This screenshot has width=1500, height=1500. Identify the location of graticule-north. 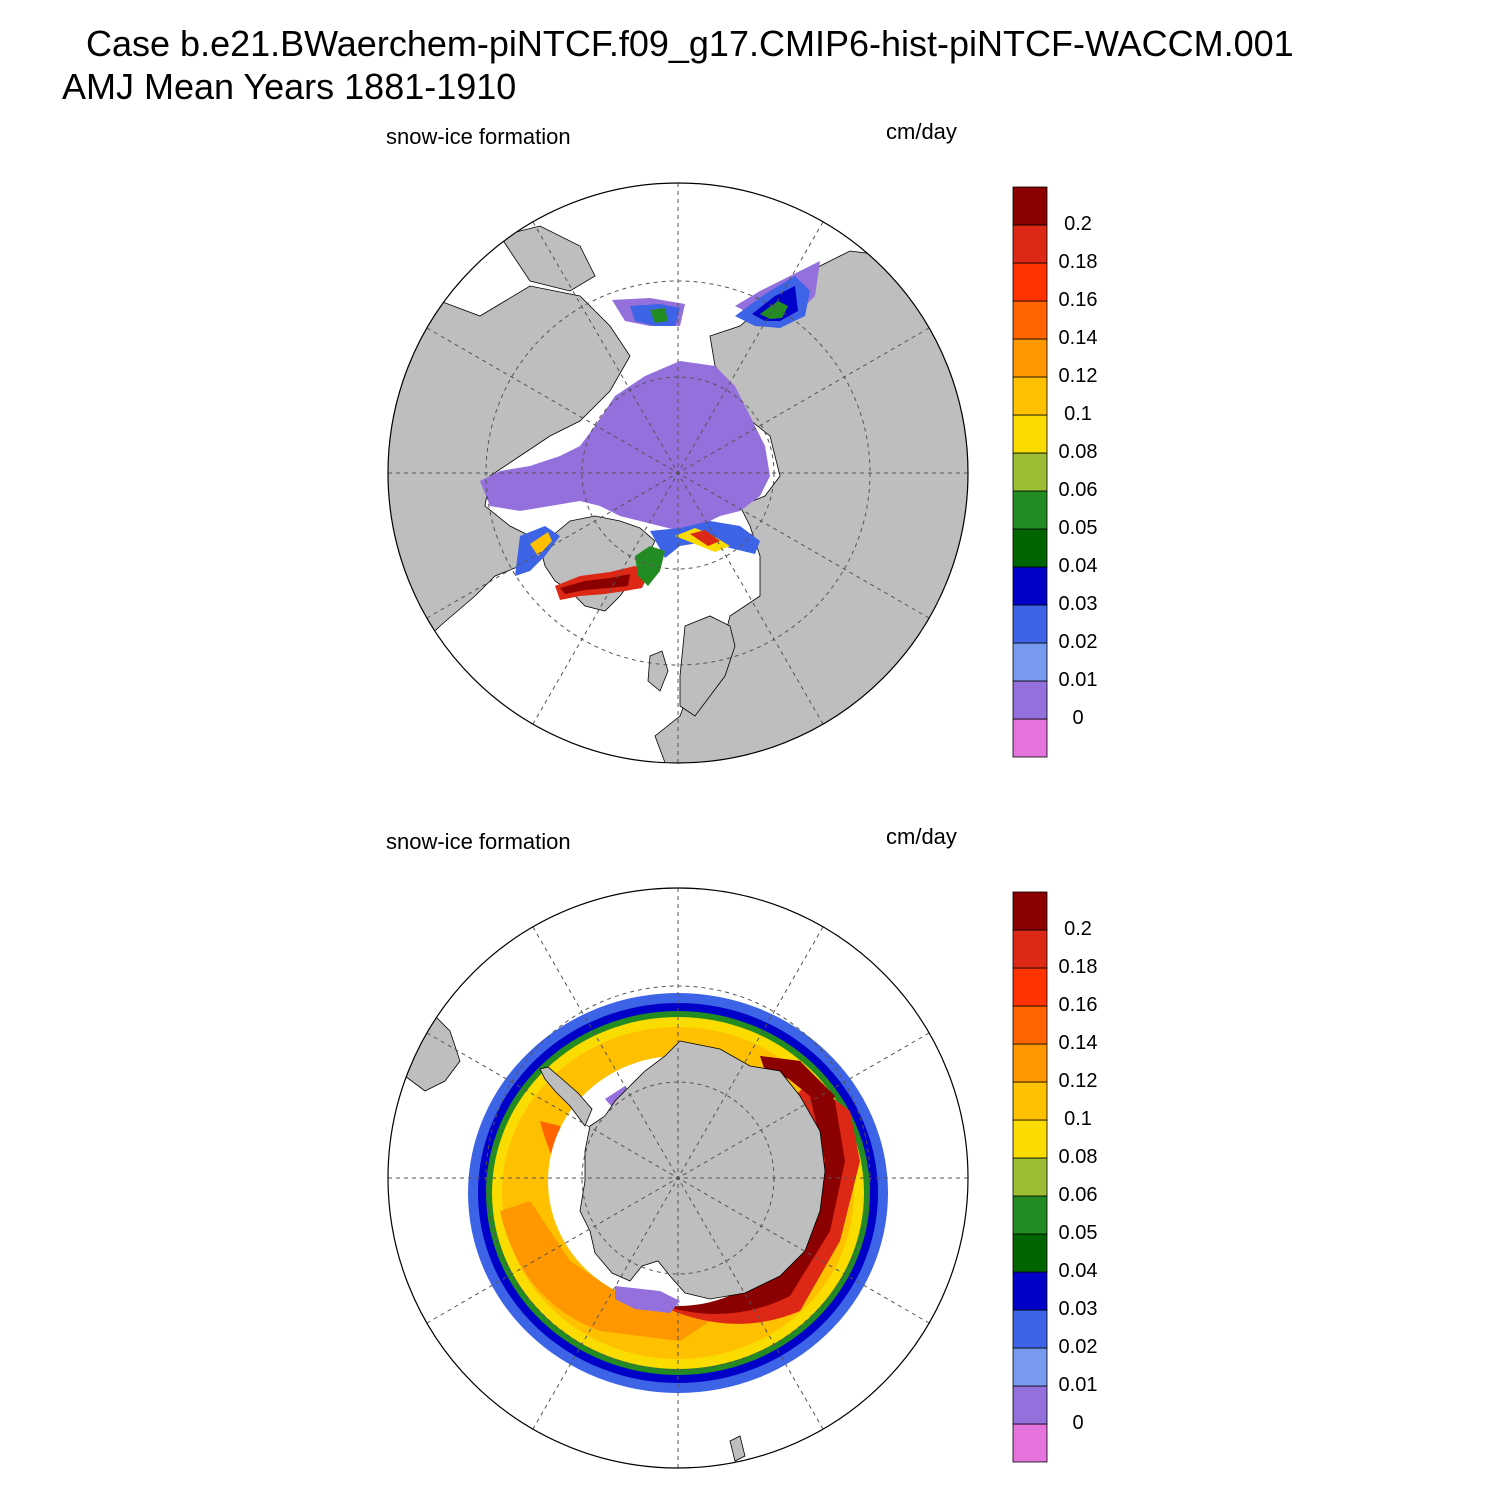
(678, 473).